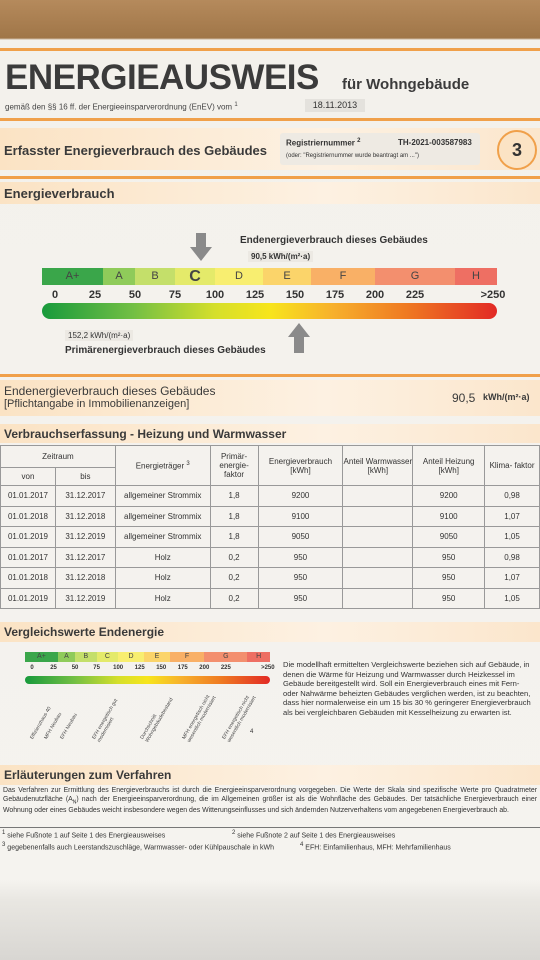 This screenshot has width=540, height=960. I want to click on scale-label: 225, so click(225, 668).